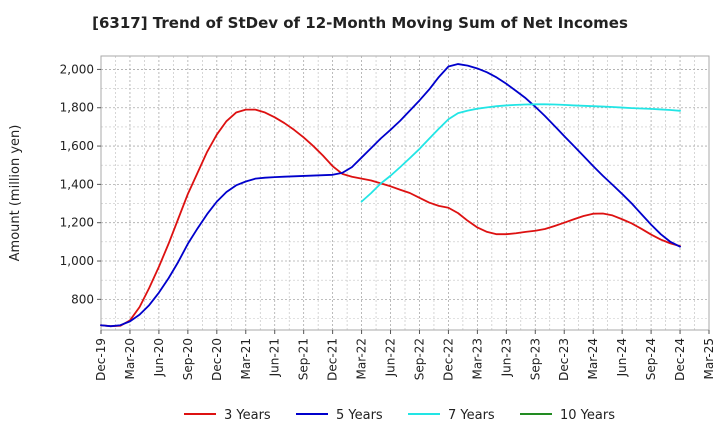 The width and height of the screenshot is (720, 440). Describe the element at coordinates (587, 415) in the screenshot. I see `legend-label: 10 Years` at that location.